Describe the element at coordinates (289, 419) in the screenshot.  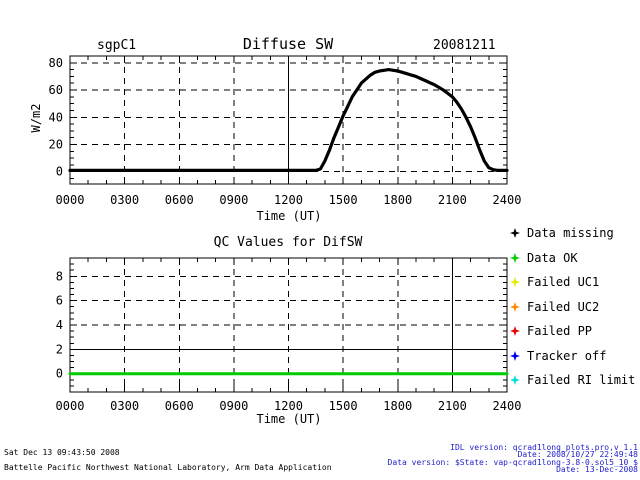
I see `qc-chart-x-axis-label: Time (UT)` at that location.